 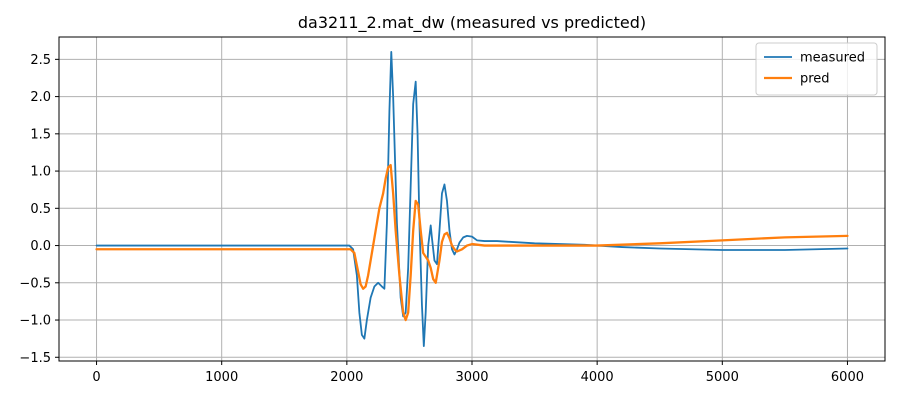 I want to click on x-tick-label: 4000, so click(x=597, y=377).